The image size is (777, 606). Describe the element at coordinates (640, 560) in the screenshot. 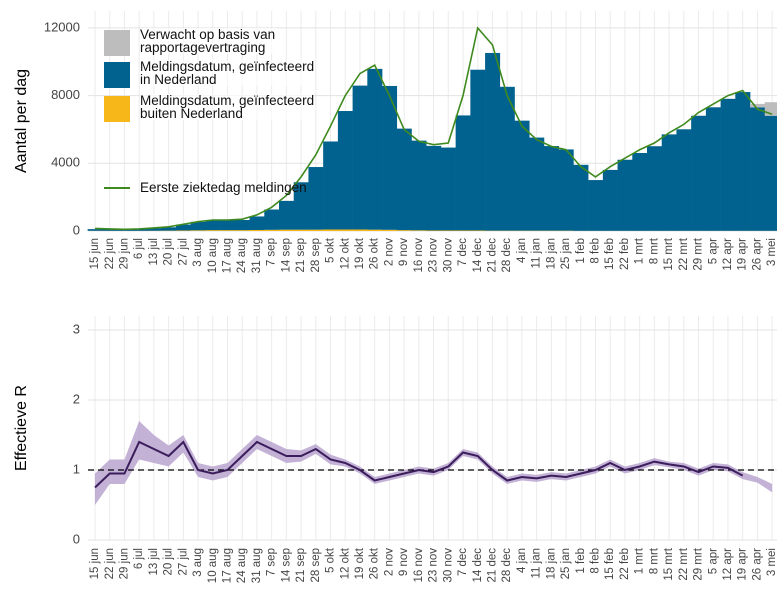

I see `x-tick-label: 1 mrt` at that location.